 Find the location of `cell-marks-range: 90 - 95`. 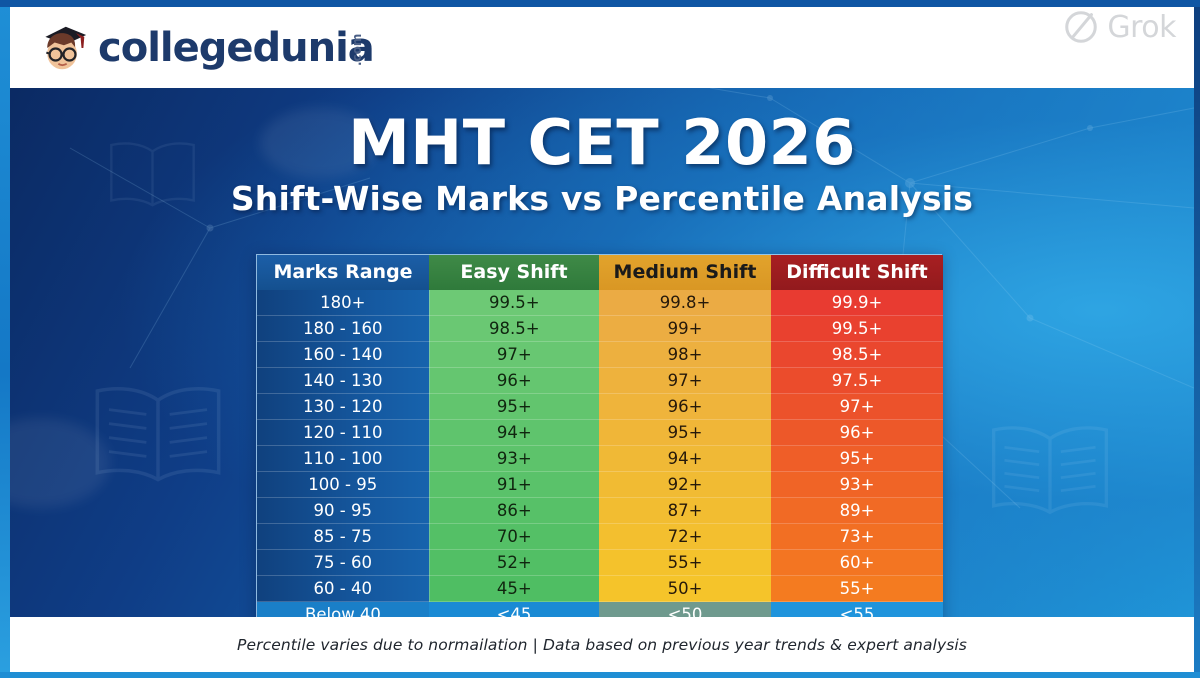

cell-marks-range: 90 - 95 is located at coordinates (343, 510).